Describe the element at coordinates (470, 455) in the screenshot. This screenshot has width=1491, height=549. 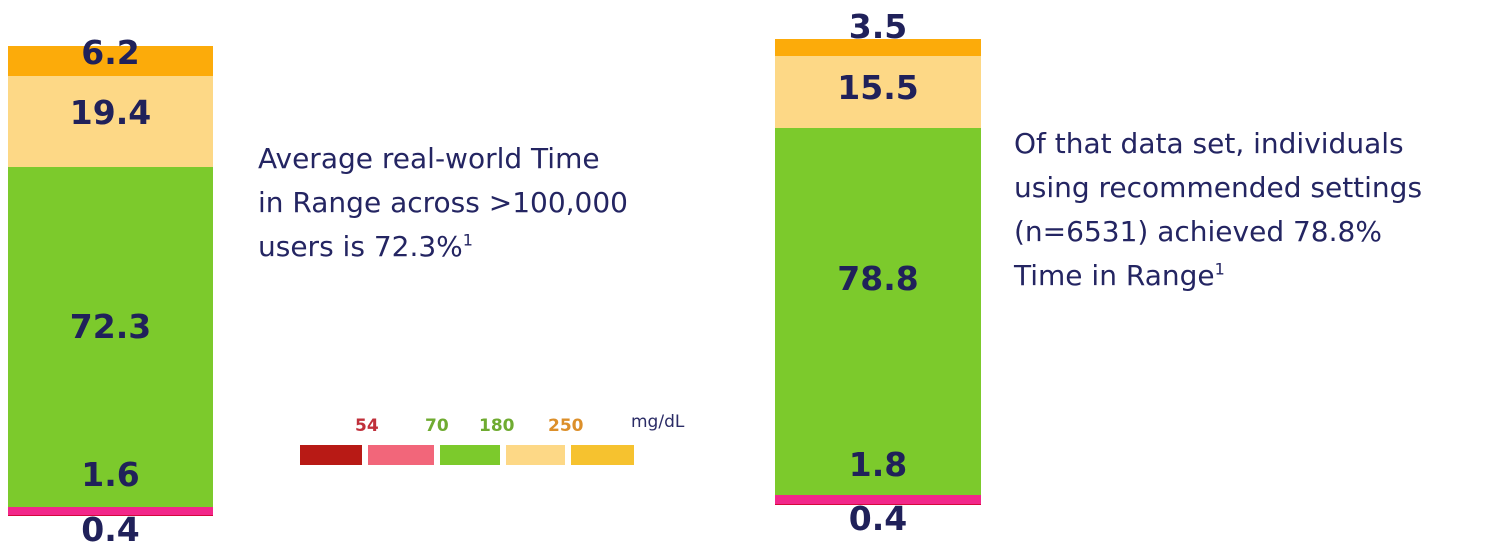
I see `legend-swatch-in-range` at that location.